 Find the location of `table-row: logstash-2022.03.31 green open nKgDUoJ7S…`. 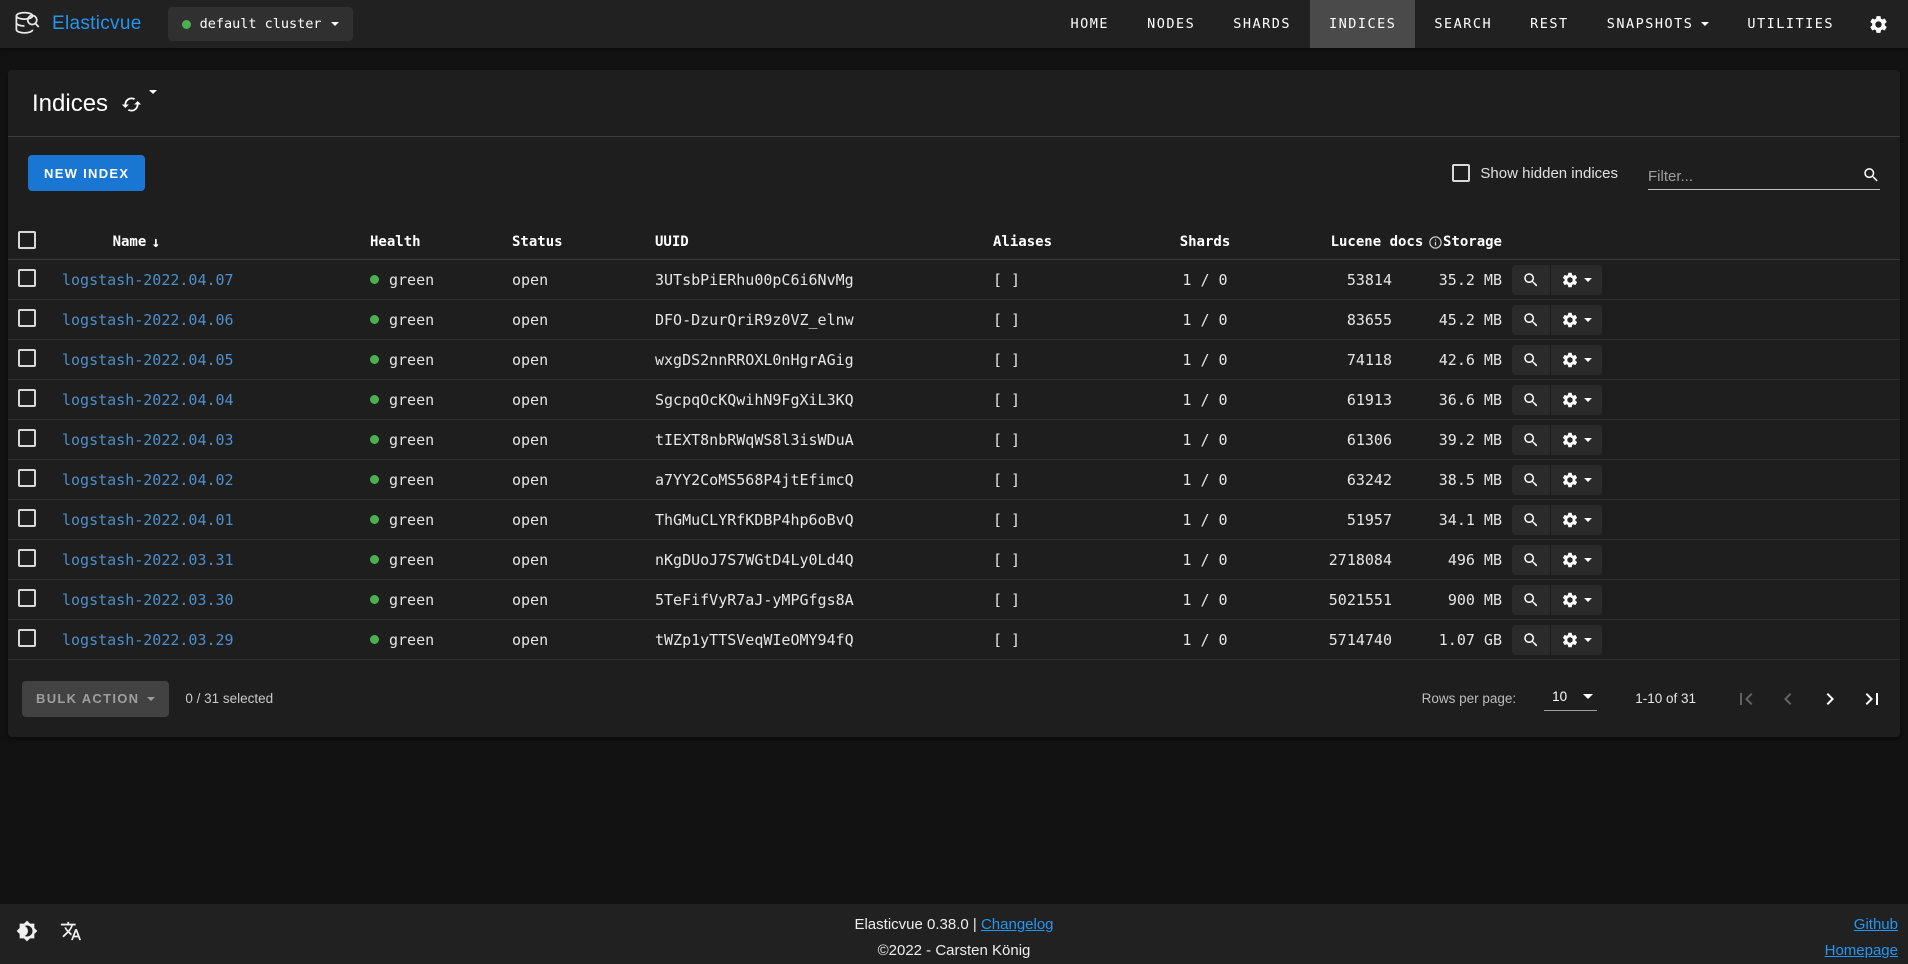

table-row: logstash-2022.03.31 green open nKgDUoJ7S… is located at coordinates (954, 560).